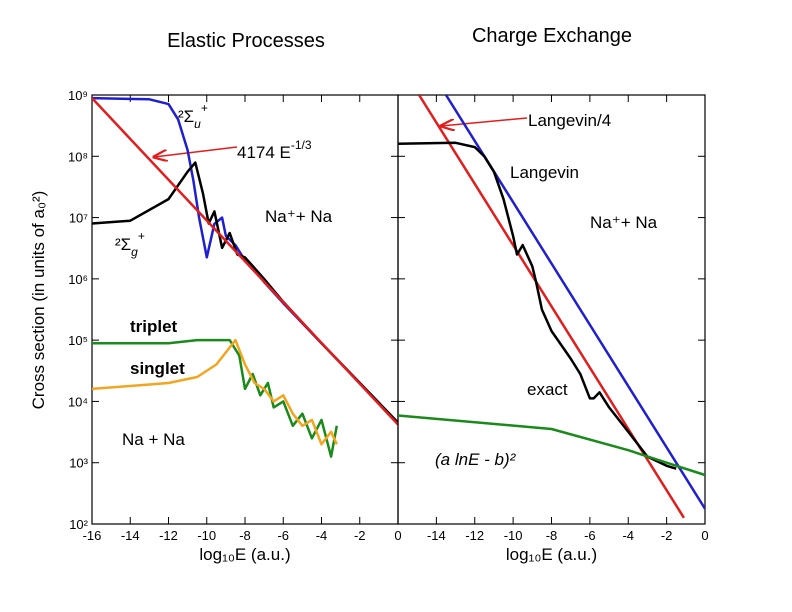 Image resolution: width=792 pixels, height=612 pixels. Describe the element at coordinates (134, 252) in the screenshot. I see `series-name-sub: g` at that location.